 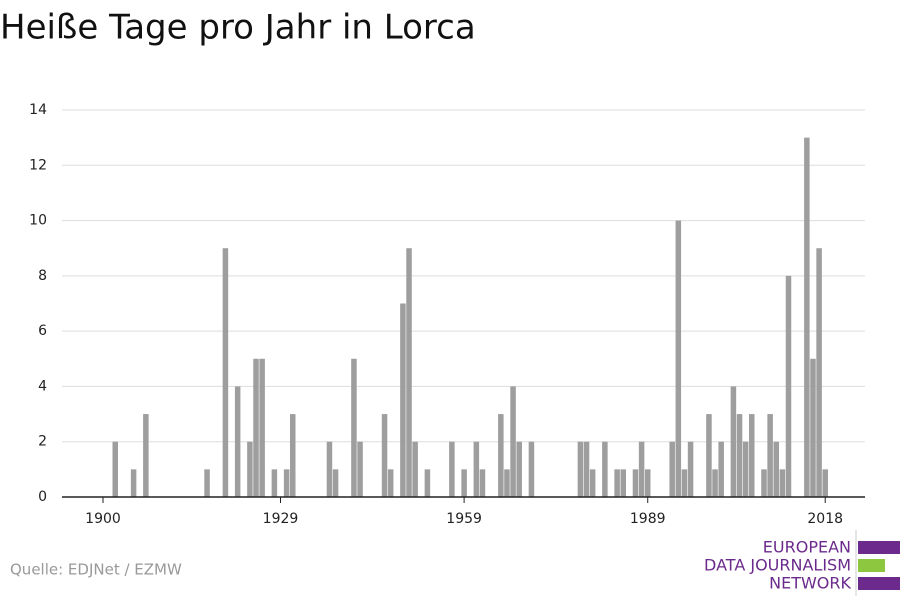 I want to click on y-tick-label: 12, so click(x=38, y=165).